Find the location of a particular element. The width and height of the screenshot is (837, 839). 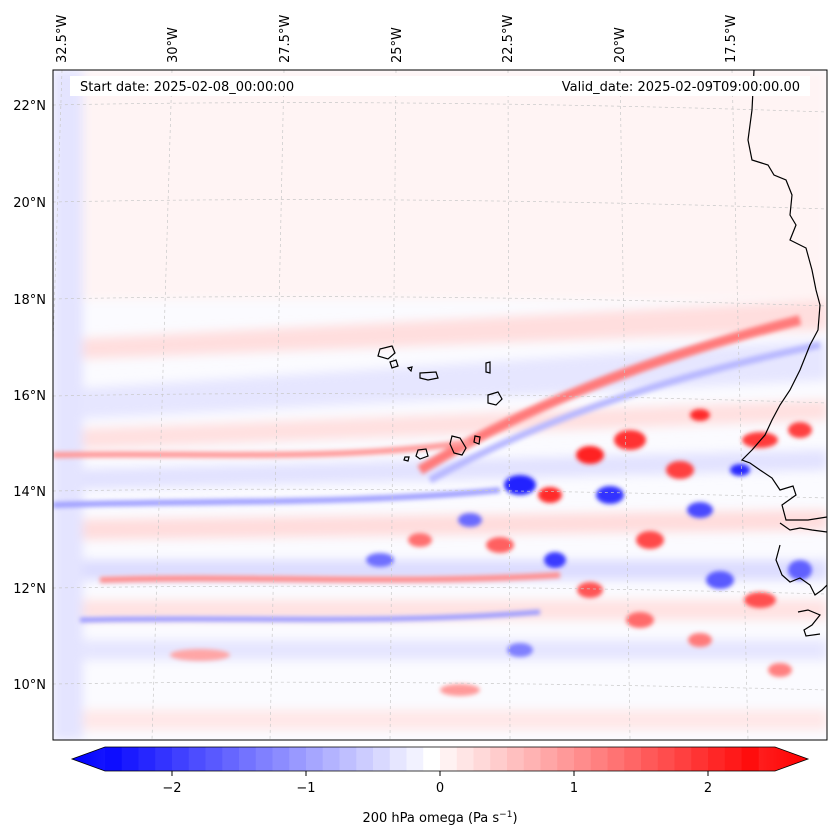

header-box is located at coordinates (440, 86).